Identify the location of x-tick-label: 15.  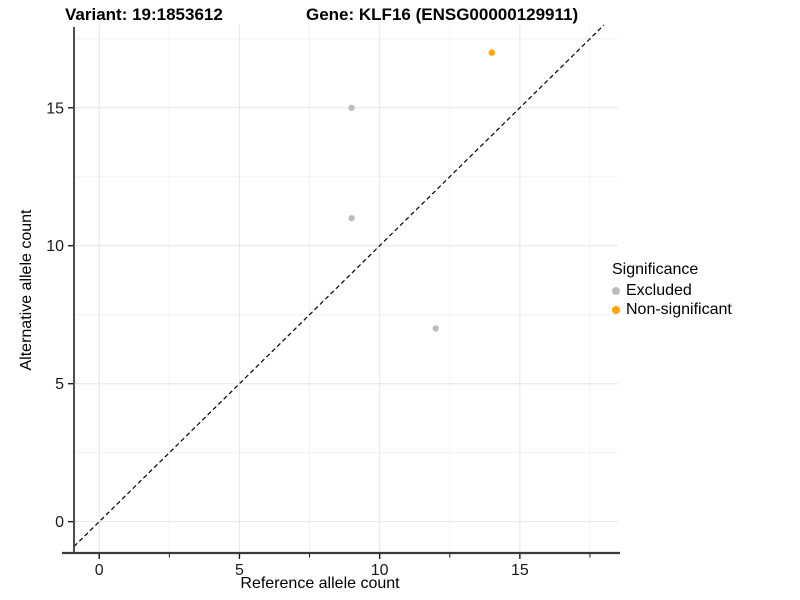
(520, 570).